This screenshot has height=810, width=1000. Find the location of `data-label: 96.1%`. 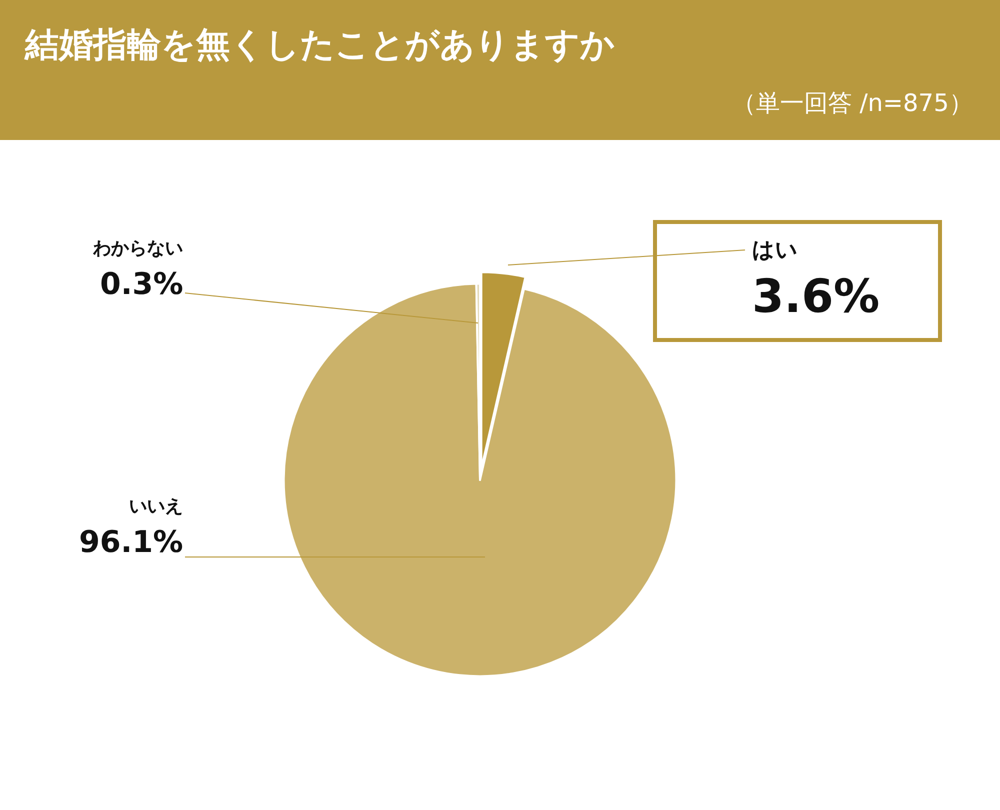

data-label: 96.1% is located at coordinates (131, 542).